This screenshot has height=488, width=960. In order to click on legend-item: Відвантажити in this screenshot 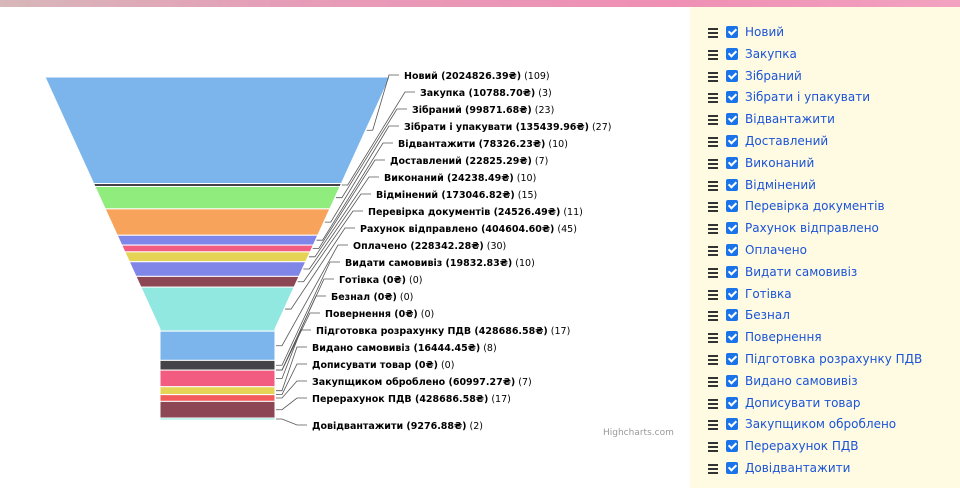, I will do `click(825, 120)`.